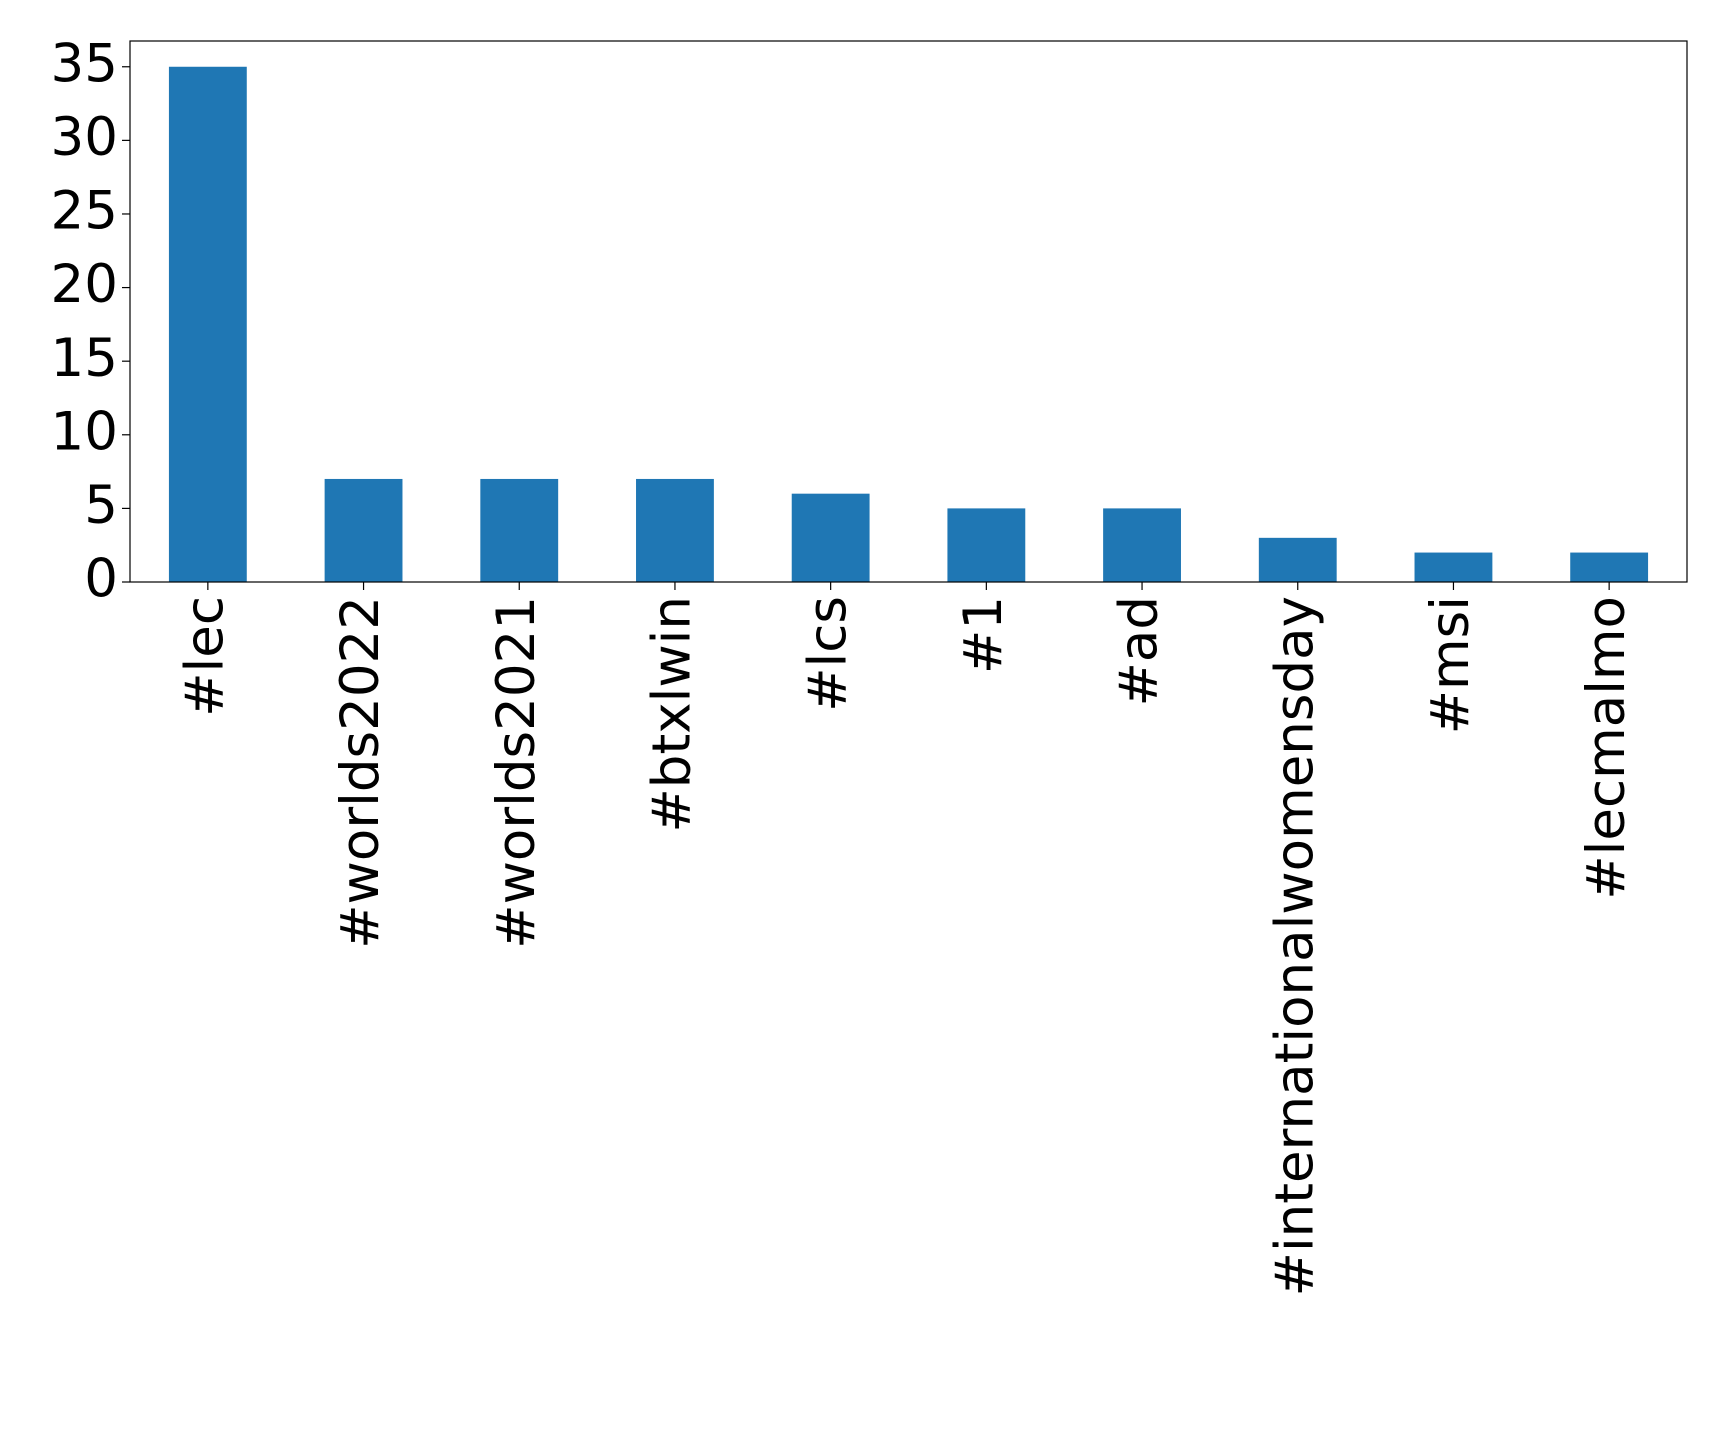 This screenshot has height=1454, width=1719. I want to click on x-tick-label: #1, so click(983, 635).